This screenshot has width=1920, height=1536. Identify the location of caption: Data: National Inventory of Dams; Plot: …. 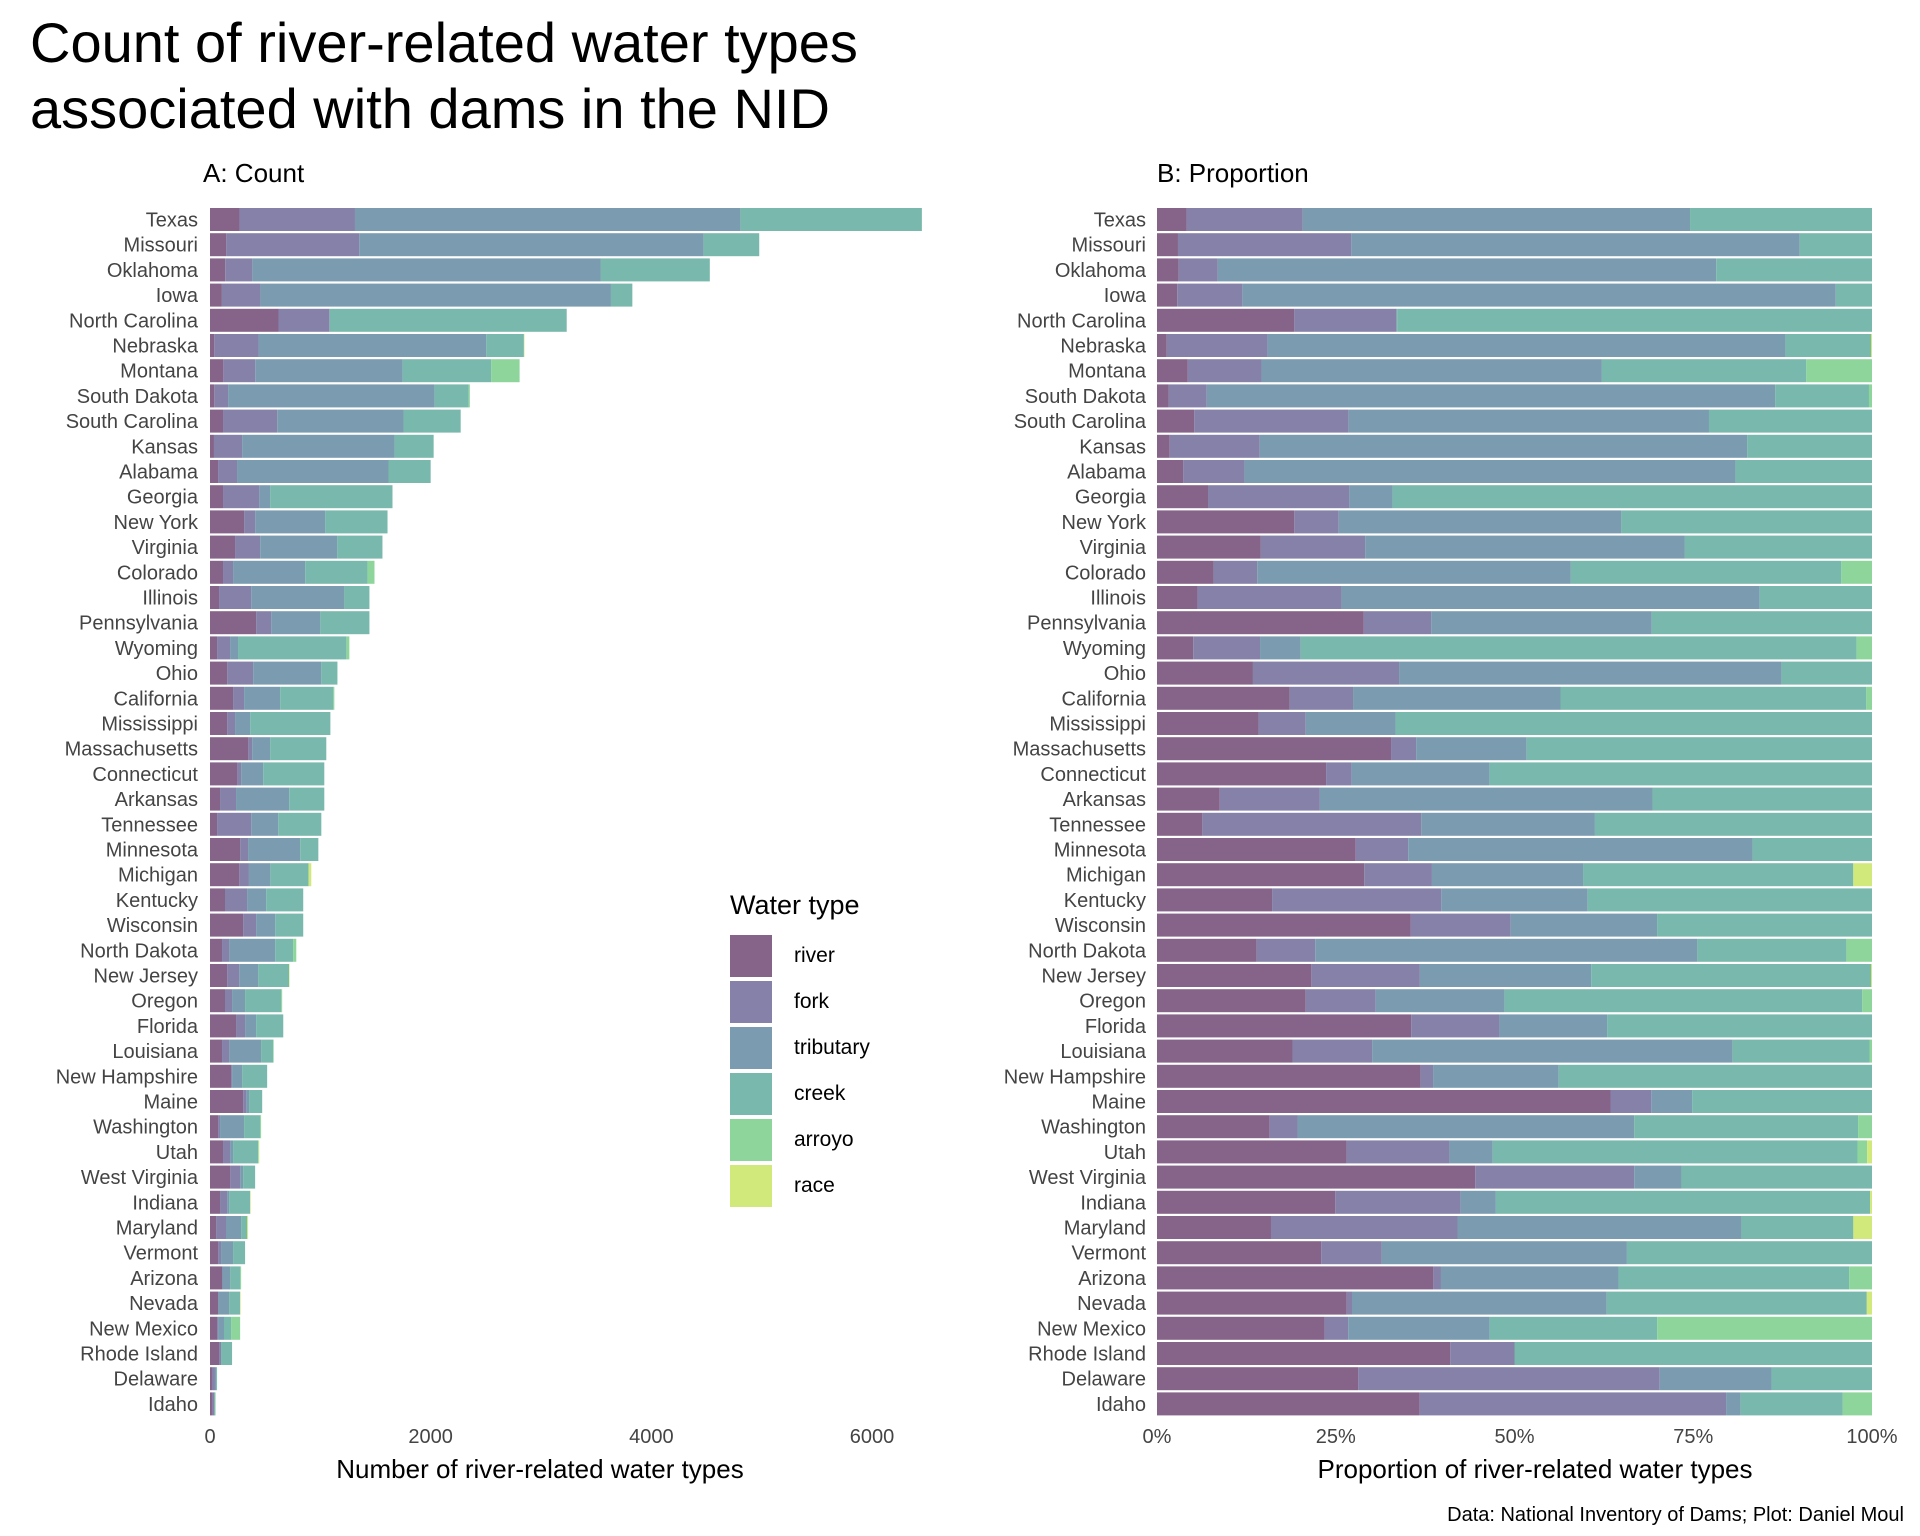
(1675, 1515).